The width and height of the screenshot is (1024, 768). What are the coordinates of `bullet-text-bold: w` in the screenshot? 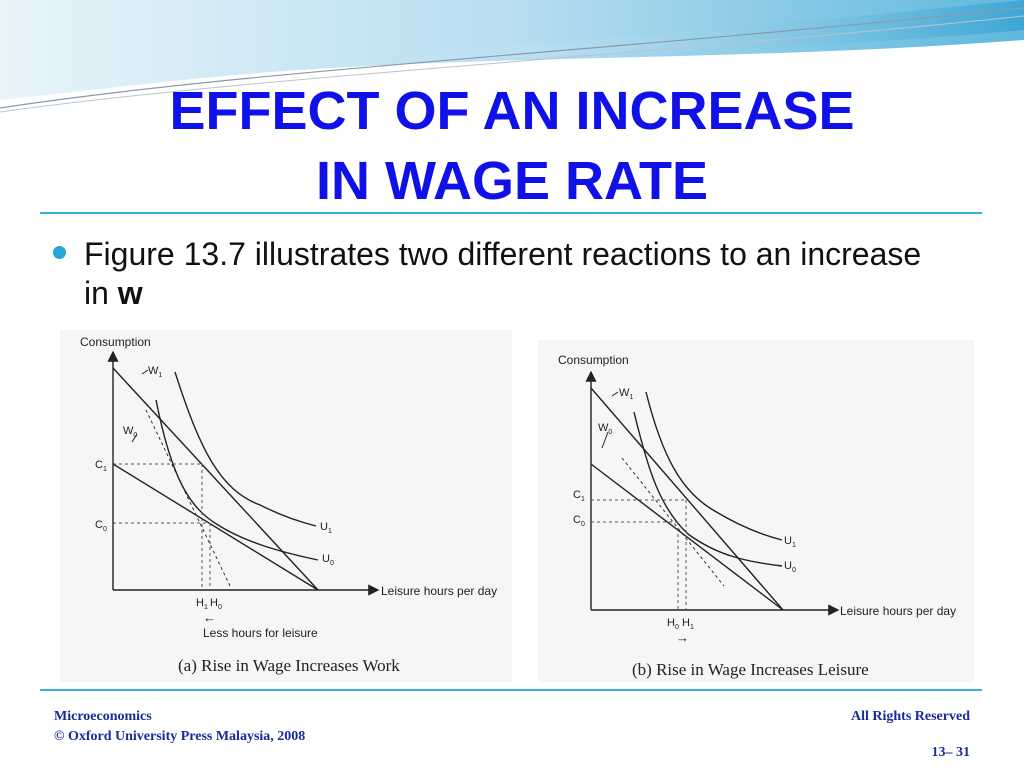 It's located at (130, 293).